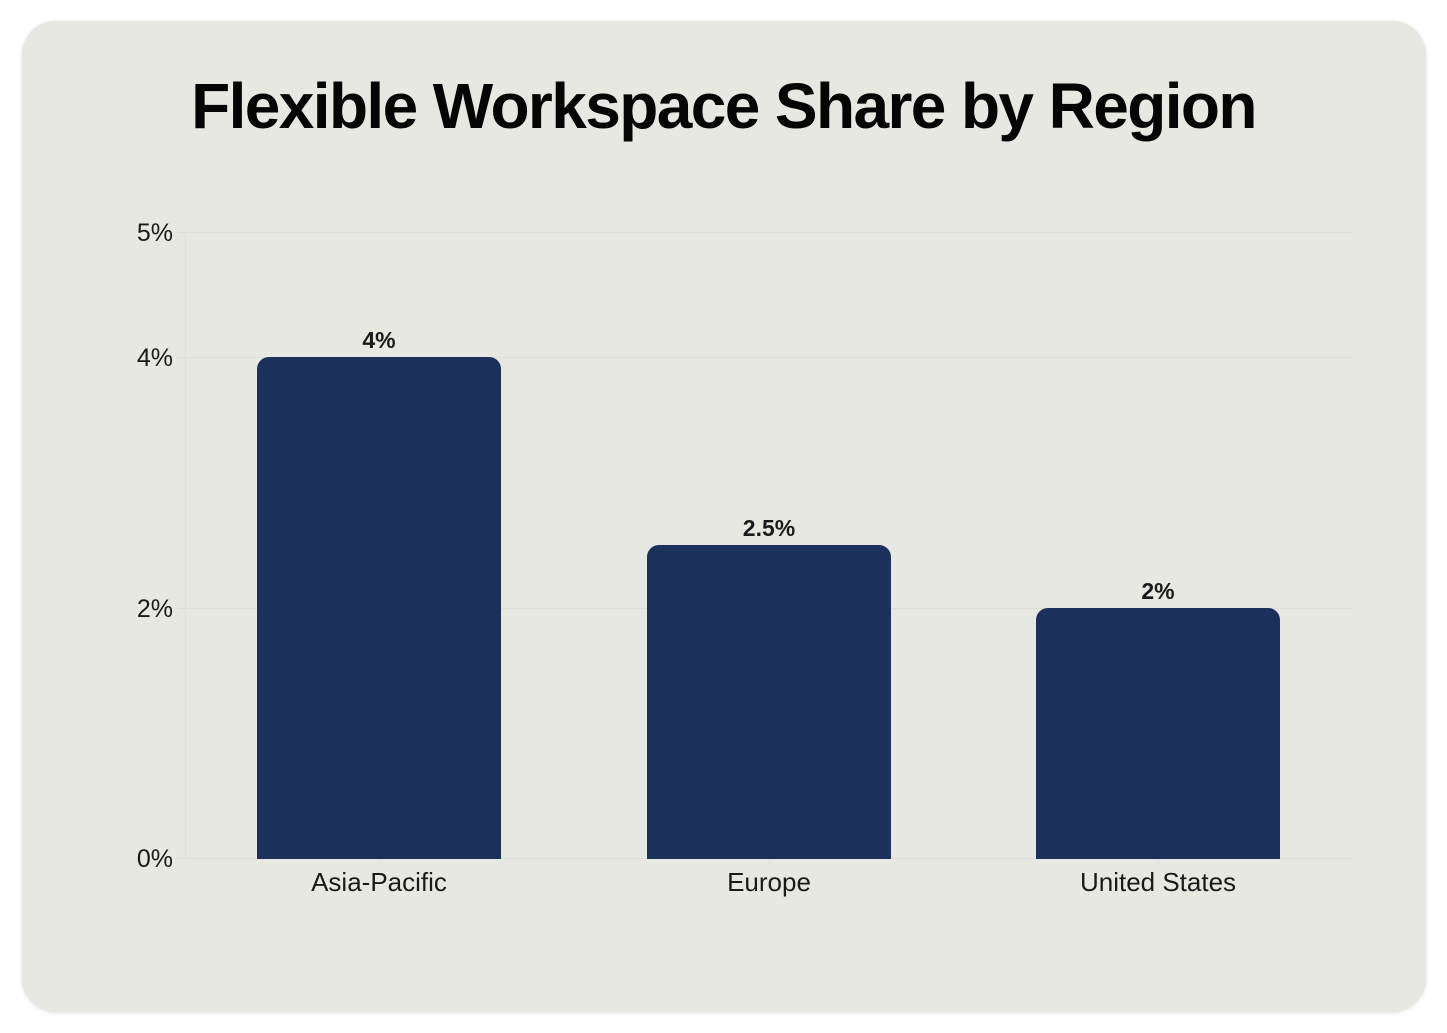  Describe the element at coordinates (769, 528) in the screenshot. I see `bar-value-label: 2.5%` at that location.